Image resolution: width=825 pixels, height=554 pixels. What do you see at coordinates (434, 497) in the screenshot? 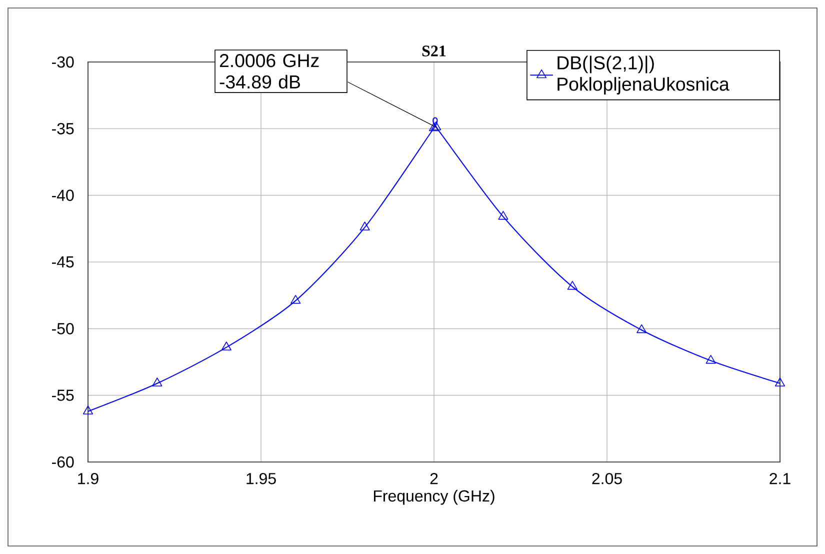
I see `x-axis-title: Frequency (GHz)` at bounding box center [434, 497].